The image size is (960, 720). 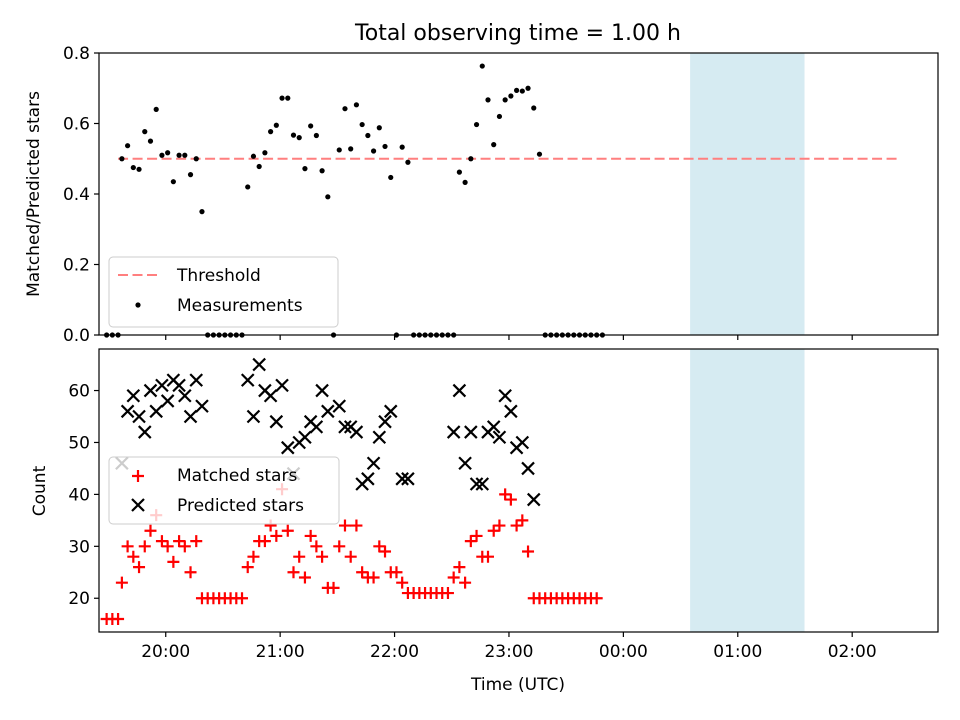 I want to click on matched-stars-points, so click(x=351, y=554).